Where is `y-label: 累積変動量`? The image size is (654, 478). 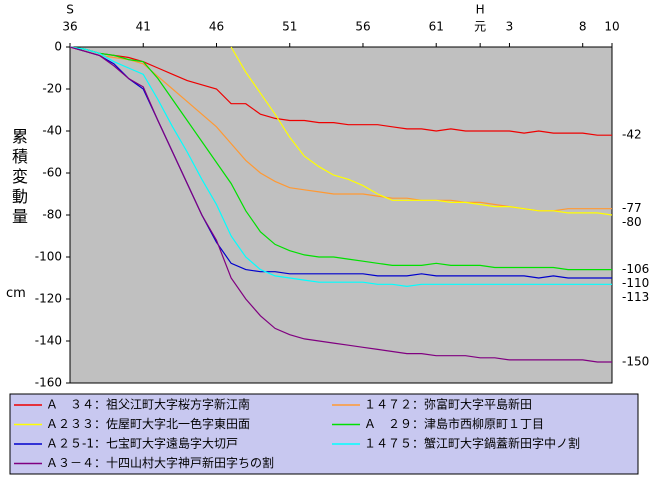
y-label: 累積変動量 is located at coordinates (18, 178).